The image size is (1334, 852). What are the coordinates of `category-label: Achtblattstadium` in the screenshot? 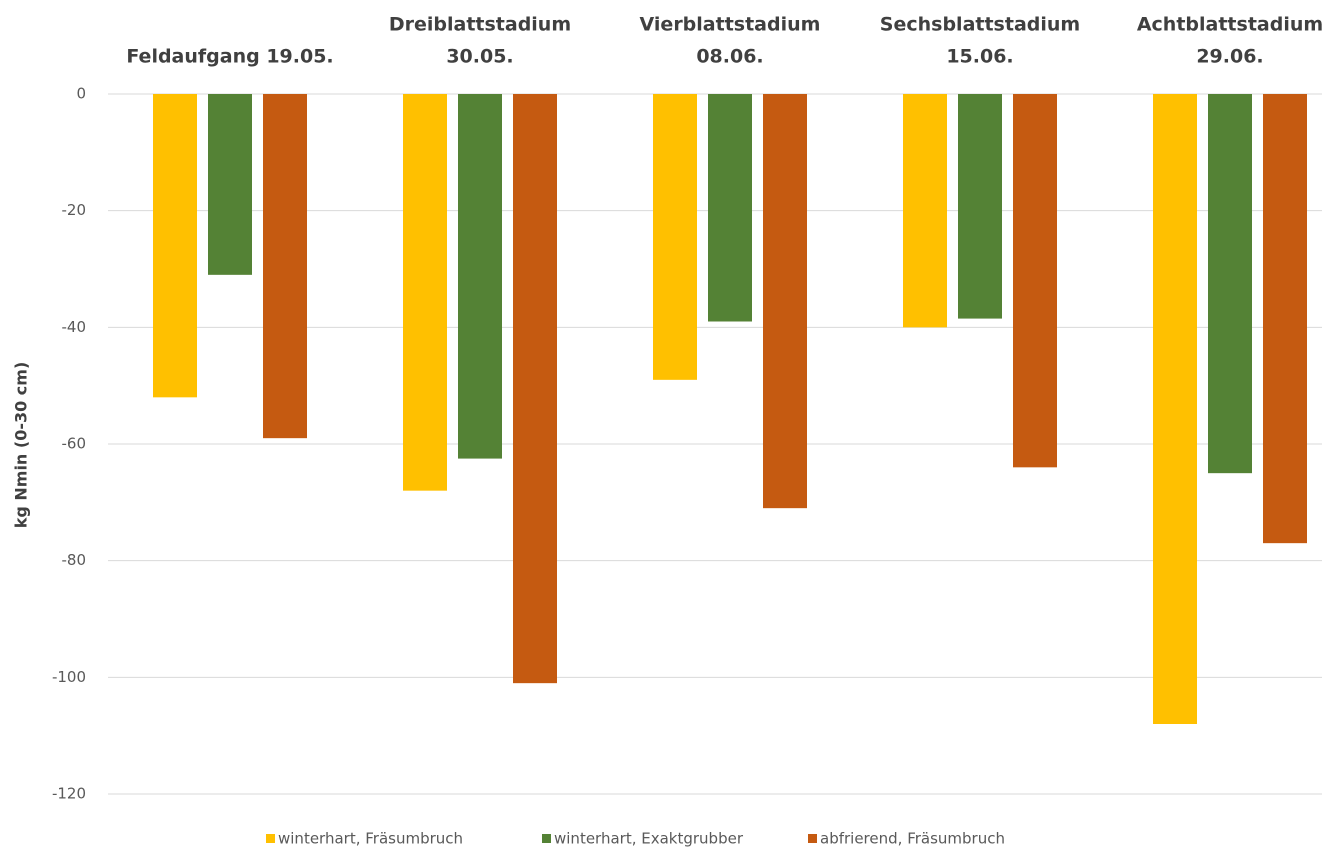 It's located at (1230, 25).